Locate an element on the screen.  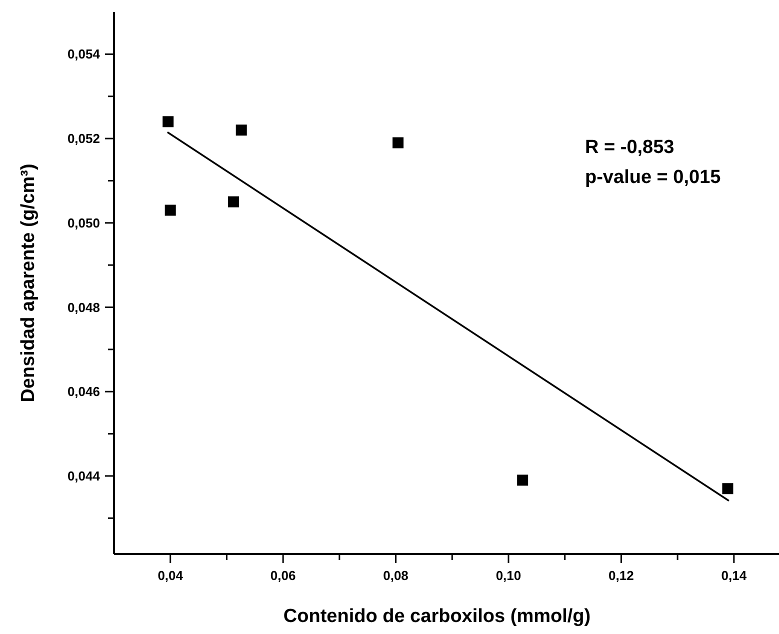
annotation: R = -0,853 is located at coordinates (629, 147).